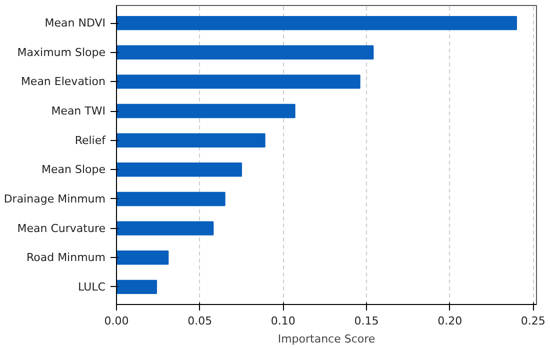 Image resolution: width=550 pixels, height=348 pixels. I want to click on y-tick-label: Mean Curvature, so click(61, 228).